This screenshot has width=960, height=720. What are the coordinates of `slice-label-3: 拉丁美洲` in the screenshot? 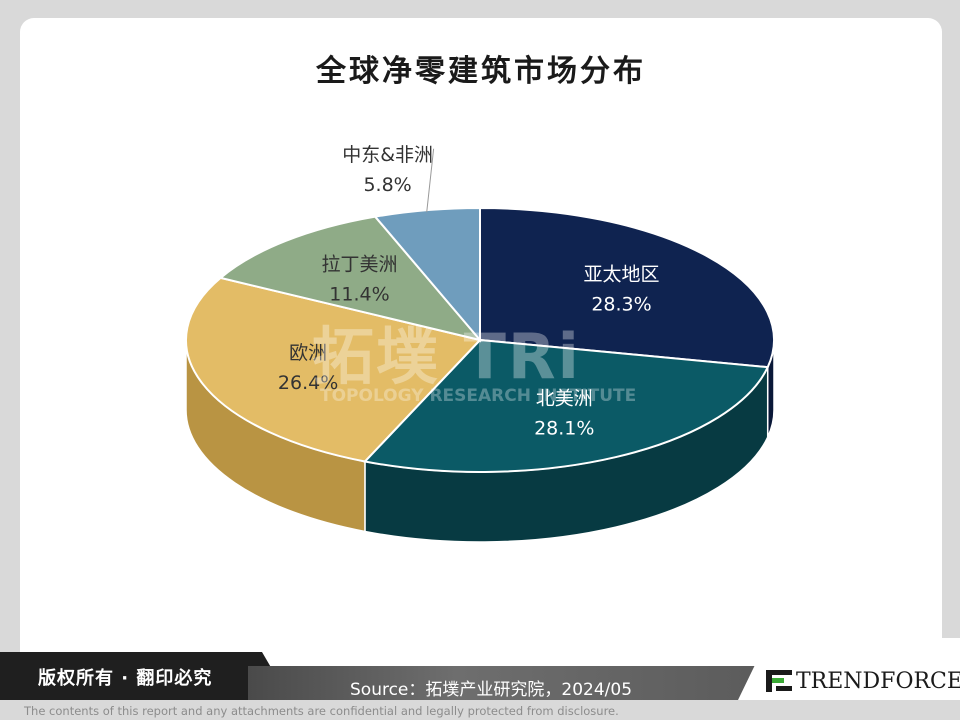 It's located at (359, 265).